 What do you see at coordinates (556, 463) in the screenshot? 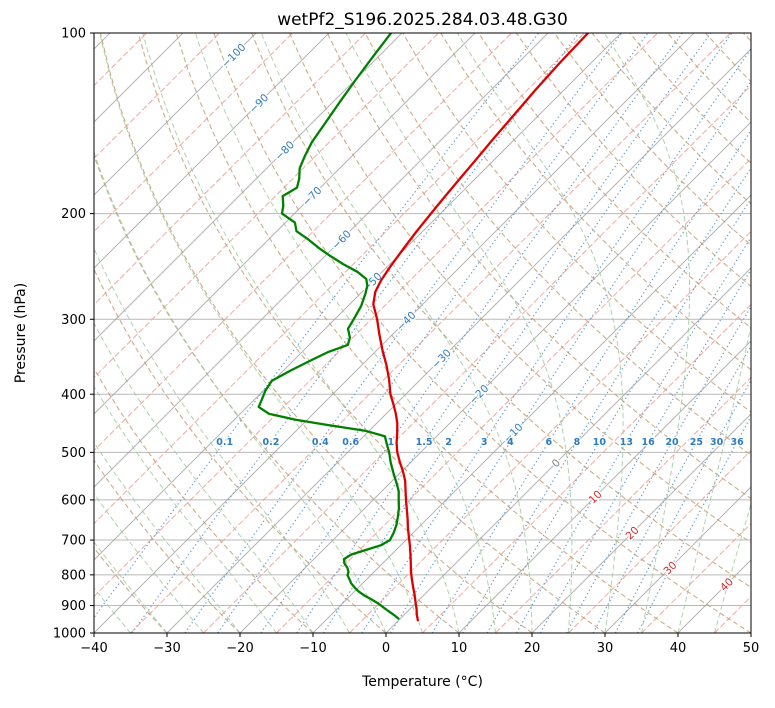
I see `isotherm-label: 0` at bounding box center [556, 463].